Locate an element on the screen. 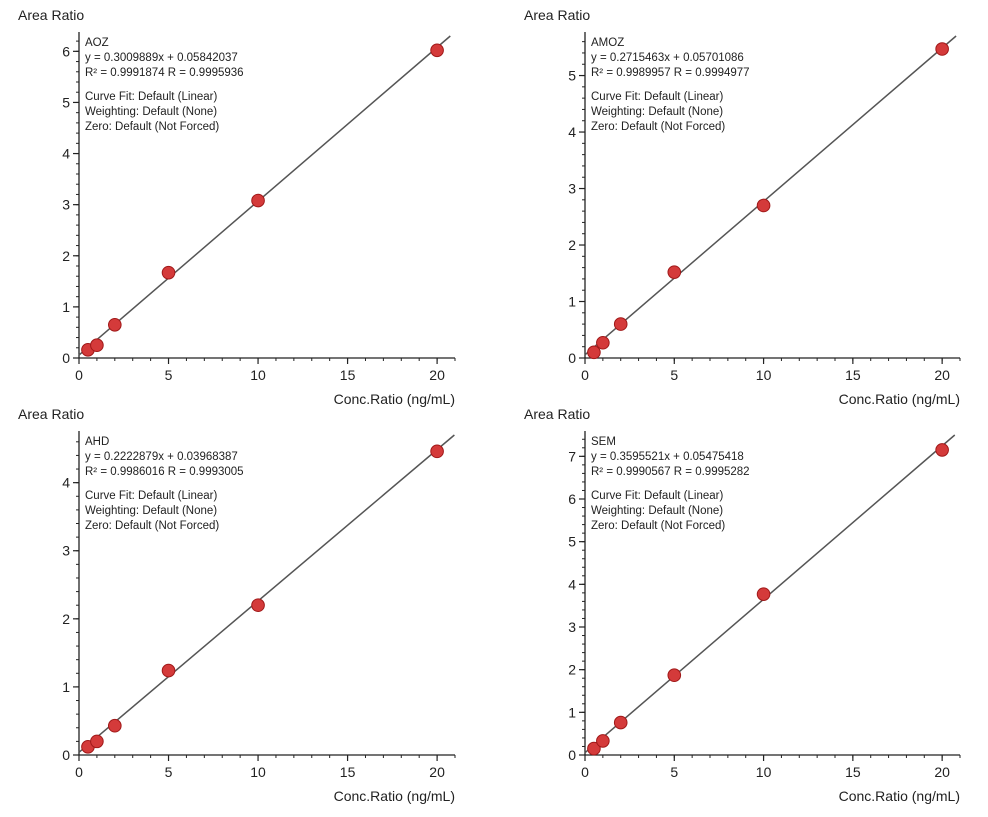 The image size is (988, 817). regression-equation: y = 0.3009889x + 0.05842037 is located at coordinates (161, 58).